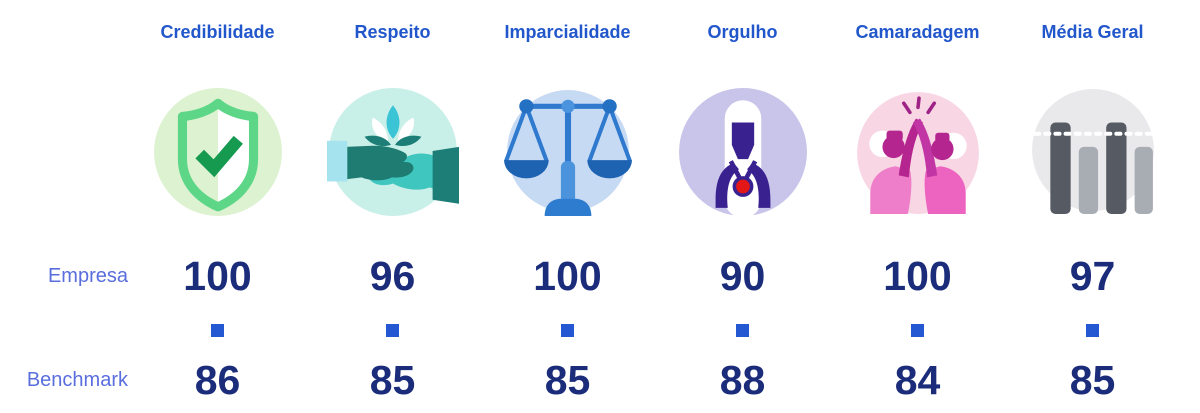  Describe the element at coordinates (392, 31) in the screenshot. I see `metric-title: Respeito` at that location.